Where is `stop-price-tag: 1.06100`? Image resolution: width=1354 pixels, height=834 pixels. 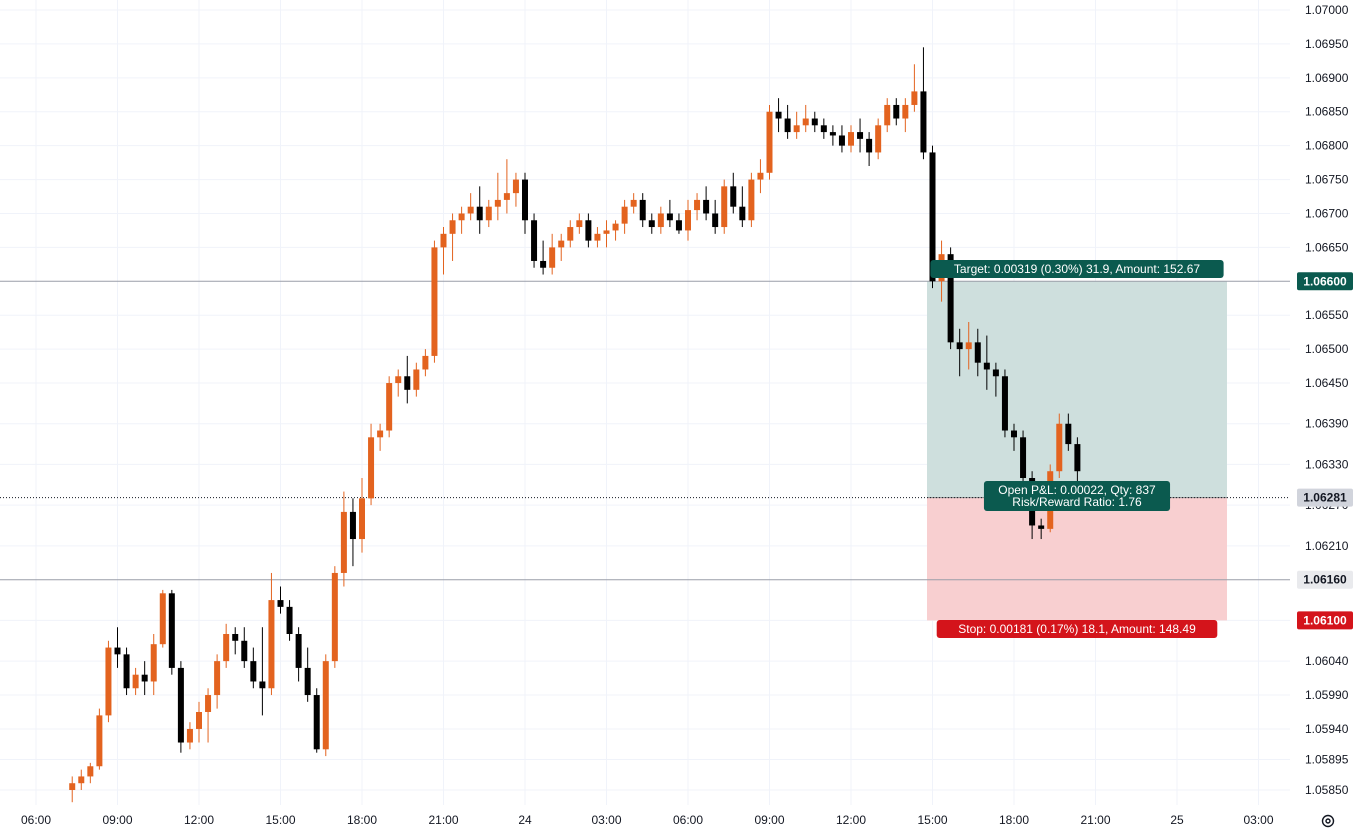 stop-price-tag: 1.06100 is located at coordinates (1325, 620).